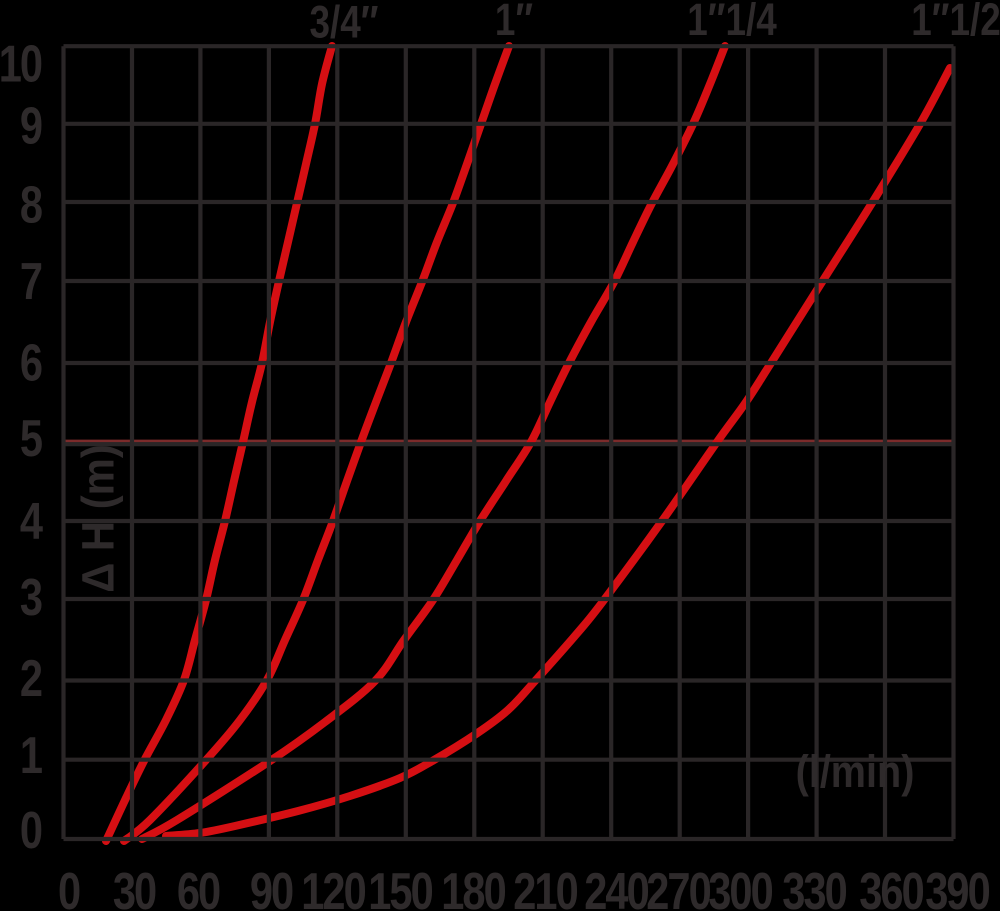 The width and height of the screenshot is (1000, 911). Describe the element at coordinates (99, 518) in the screenshot. I see `svg-text: Δ H (m)` at that location.